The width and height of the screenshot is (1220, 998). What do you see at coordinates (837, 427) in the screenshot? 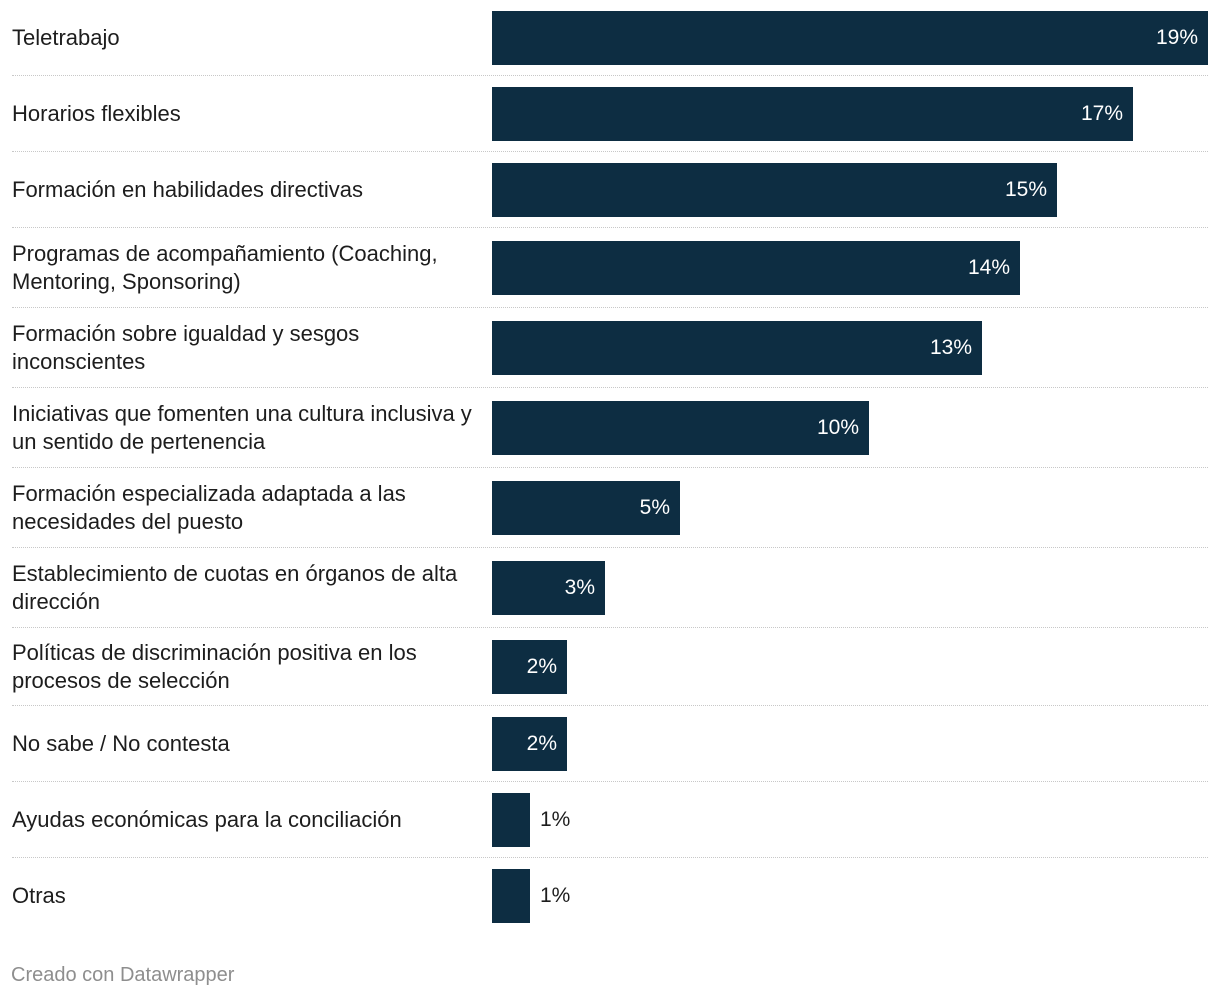
I see `value-label: 10%` at bounding box center [837, 427].